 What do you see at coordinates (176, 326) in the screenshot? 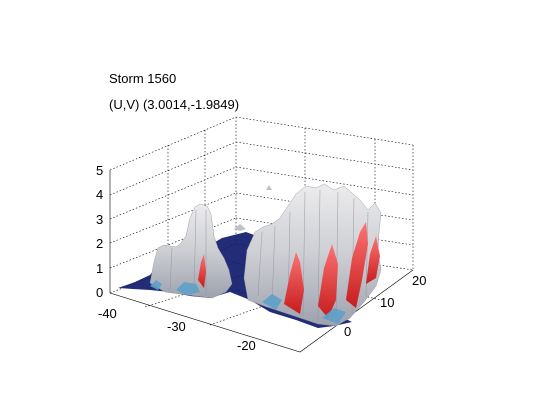
I see `x-tick-neg30: -30` at bounding box center [176, 326].